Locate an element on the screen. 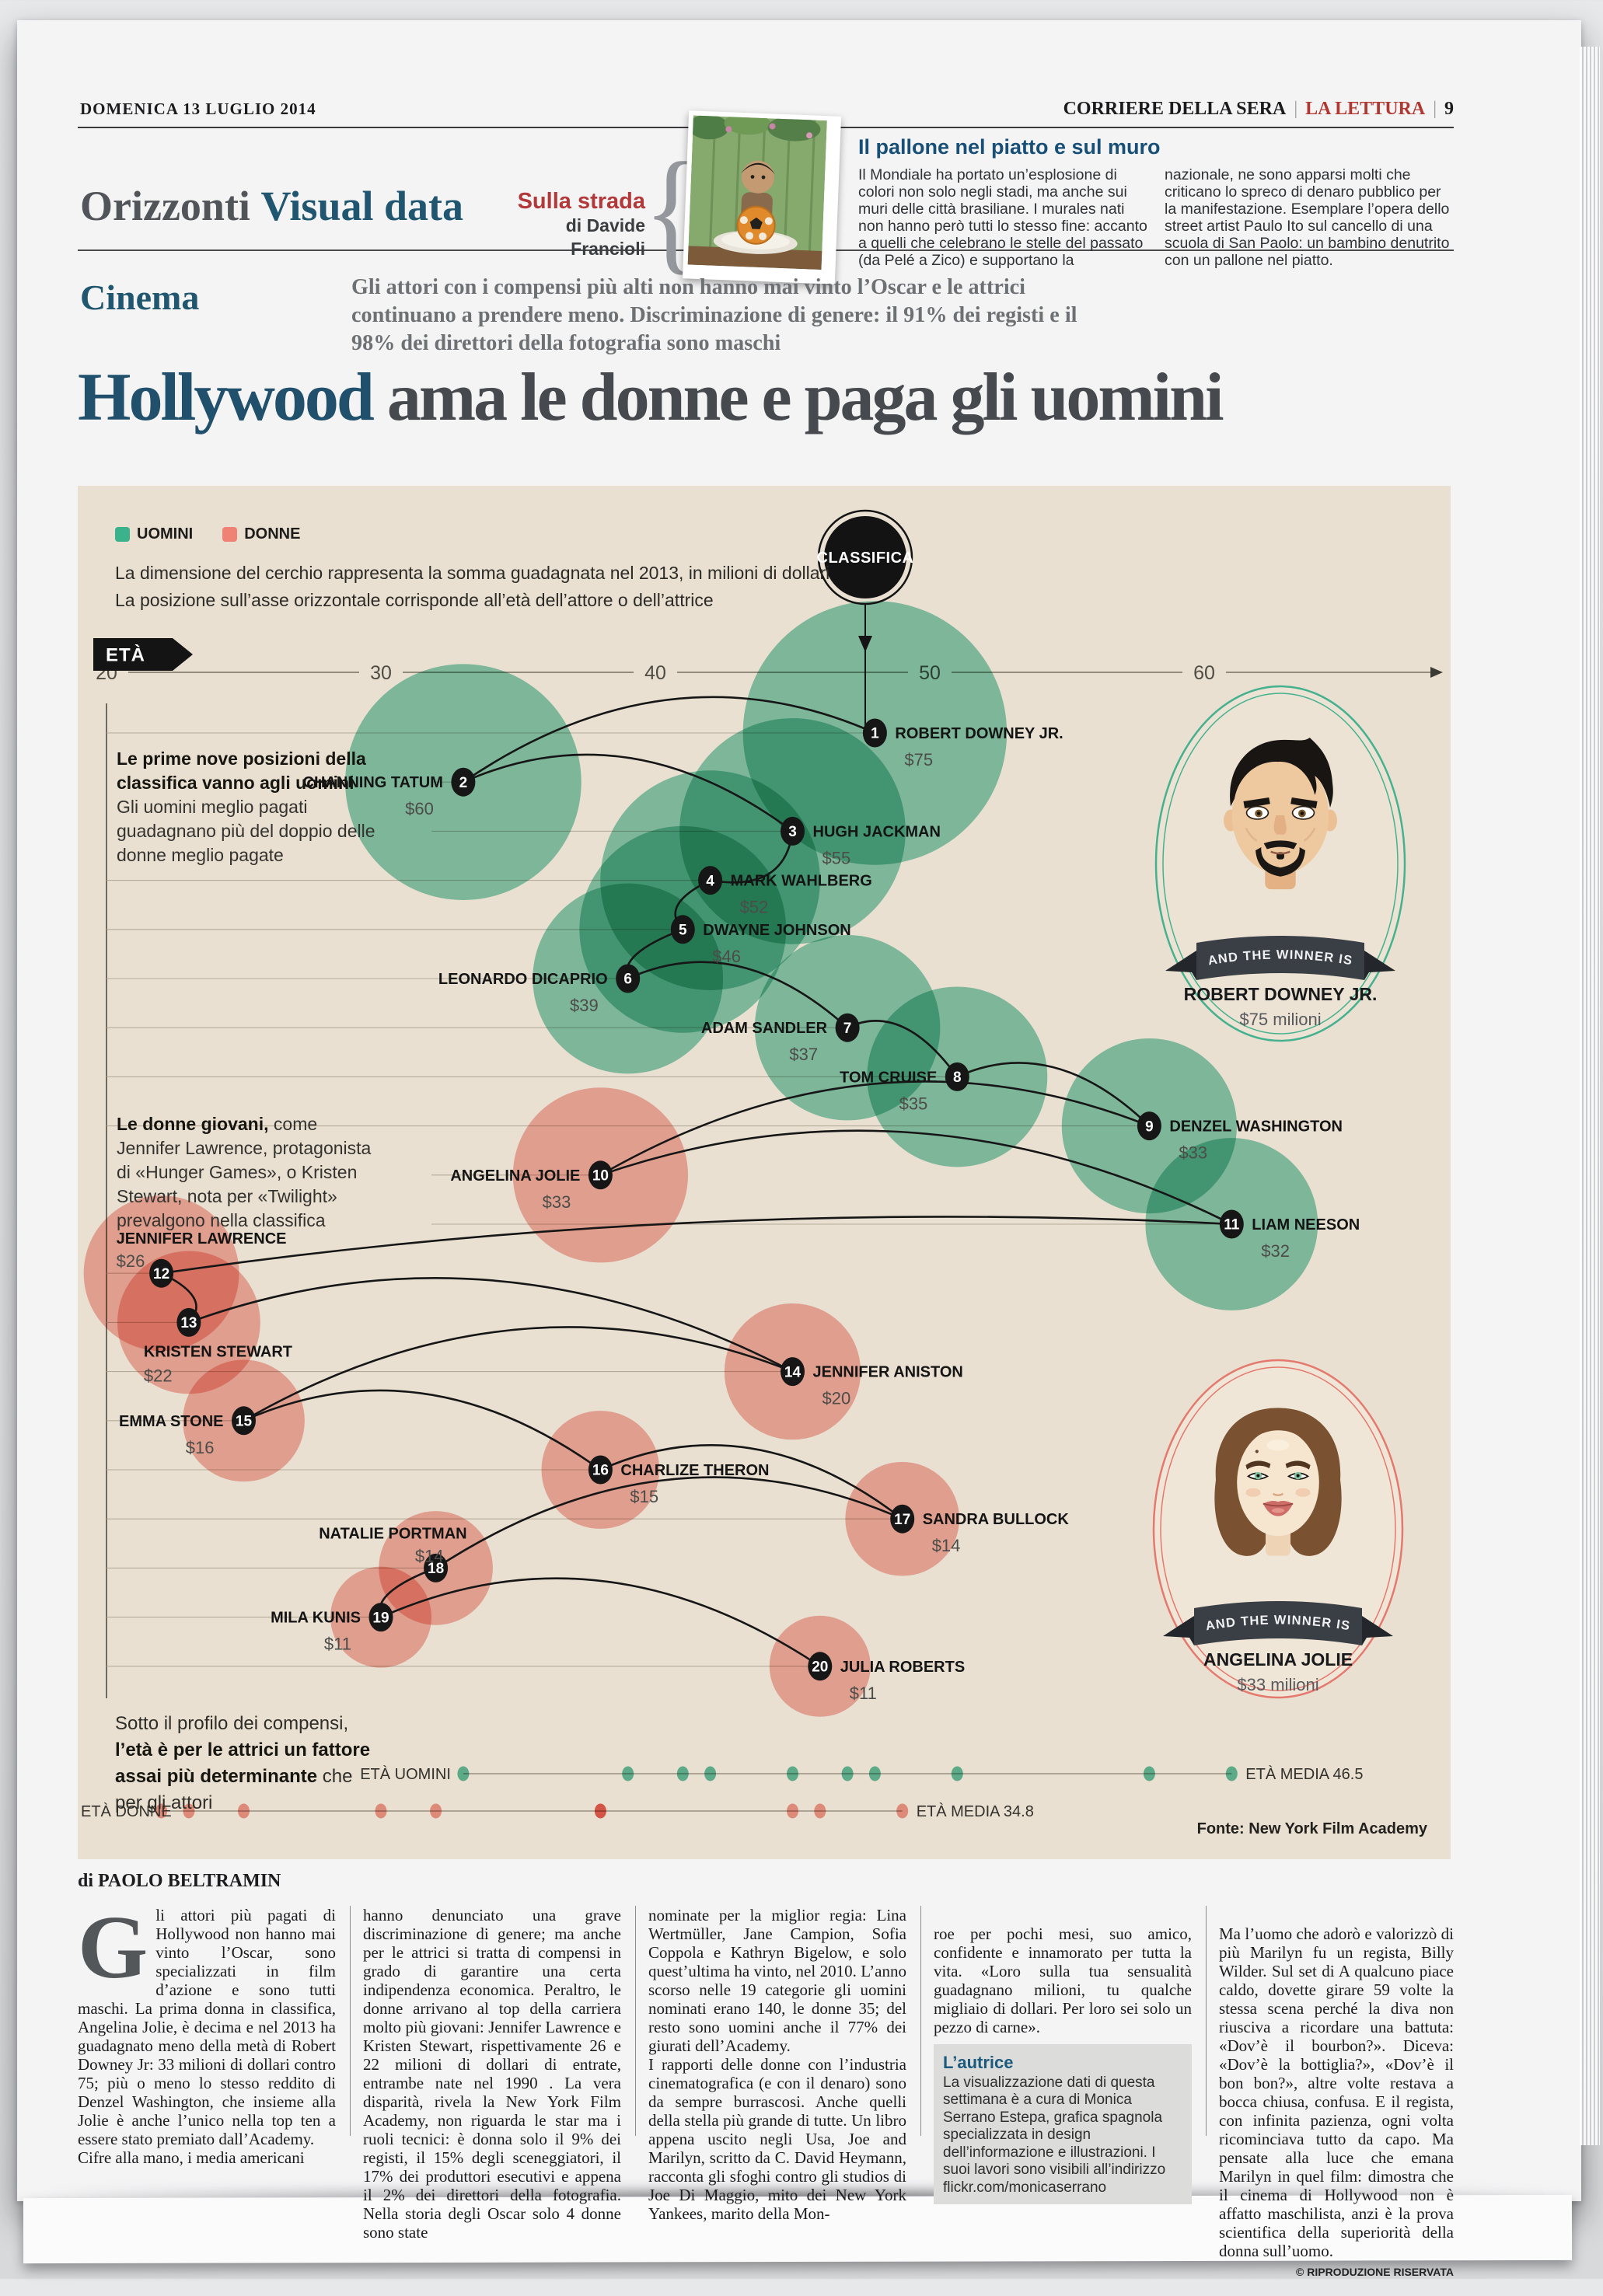 The image size is (1603, 2296). actor-name-1: ROBERT DOWNEY JR. is located at coordinates (979, 734).